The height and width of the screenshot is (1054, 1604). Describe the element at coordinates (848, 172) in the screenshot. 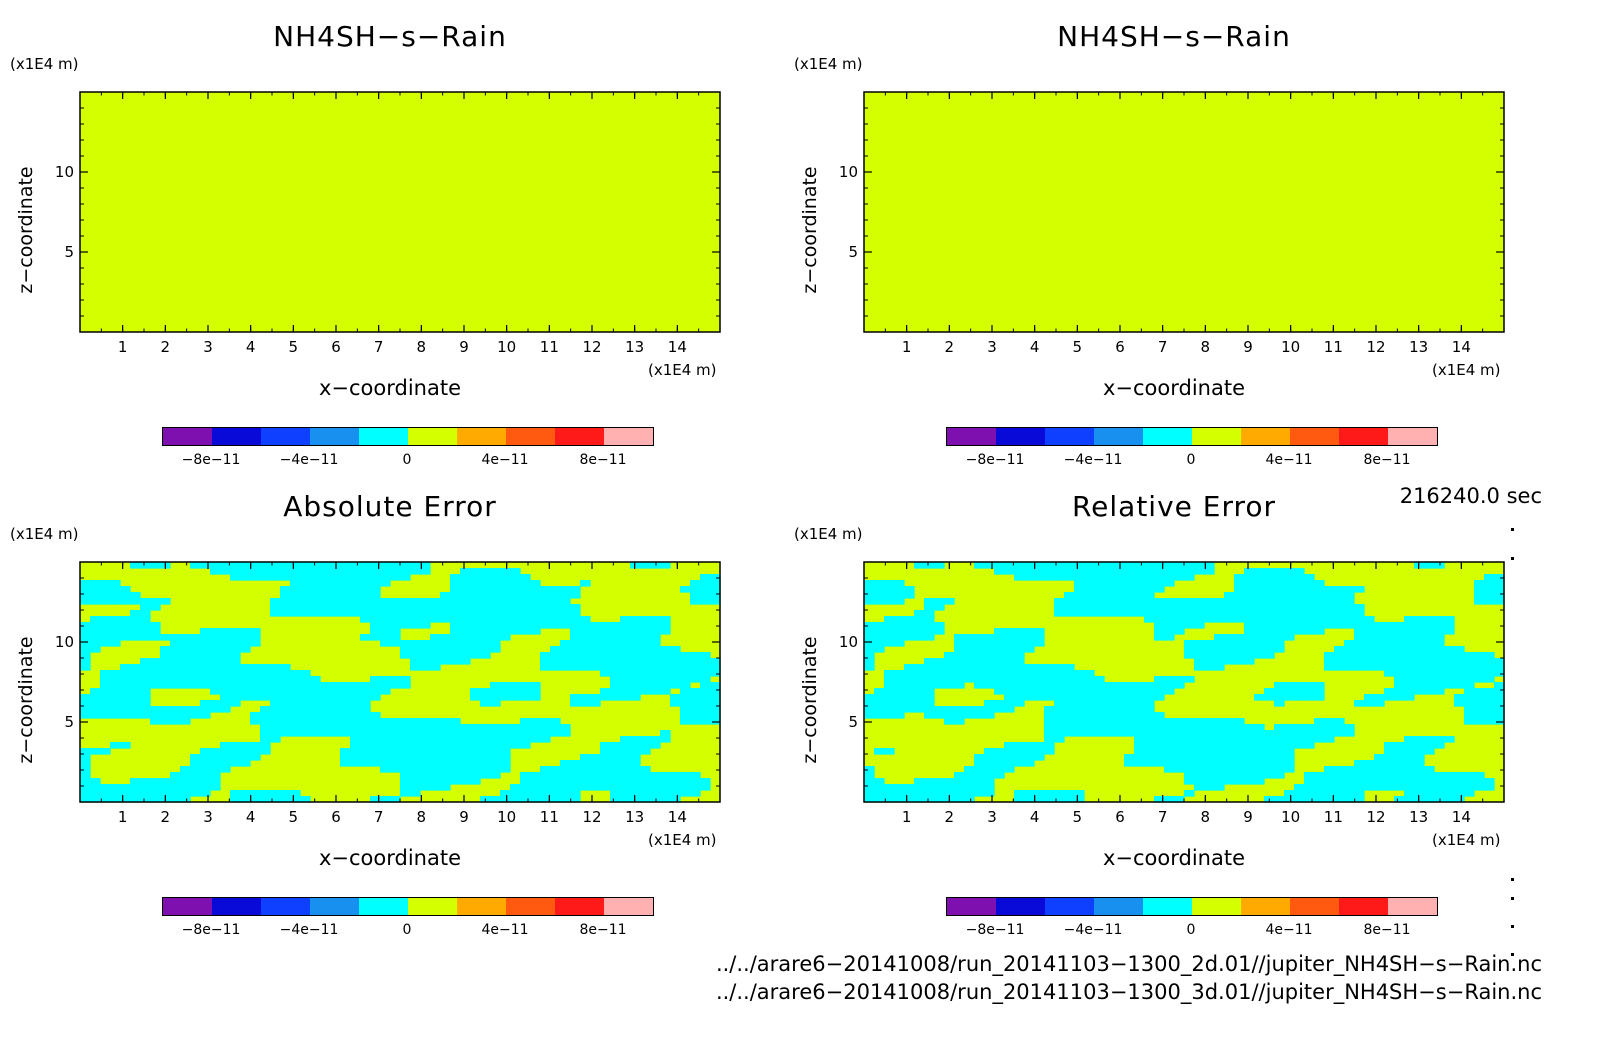

I see `z-tick-label: 10` at that location.